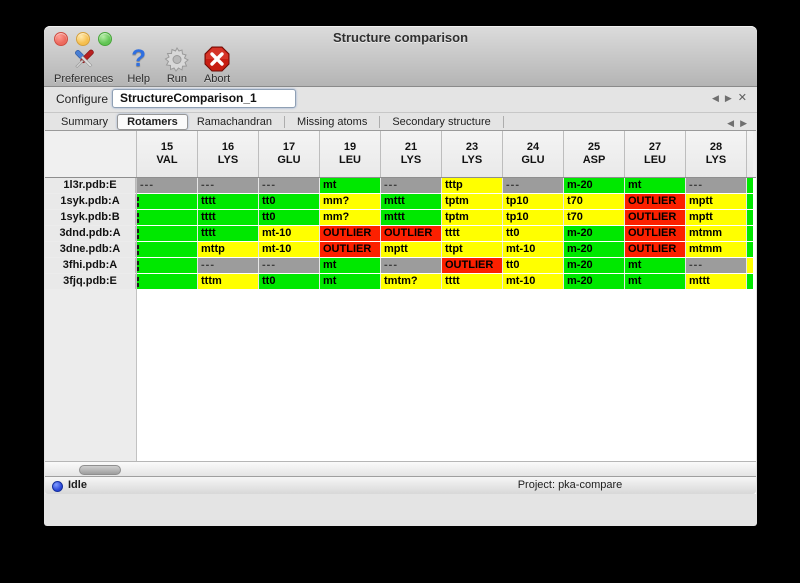 This screenshot has height=583, width=800. What do you see at coordinates (90, 217) in the screenshot?
I see `row-label: 1syk.pdb:B` at bounding box center [90, 217].